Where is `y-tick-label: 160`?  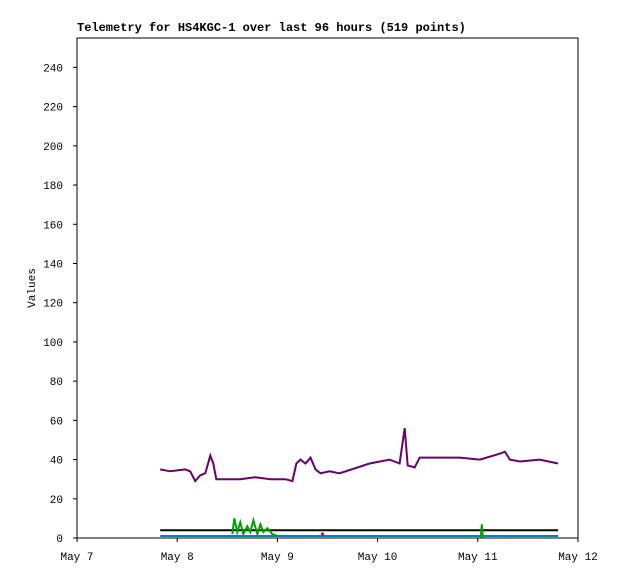
y-tick-label: 160 is located at coordinates (53, 226).